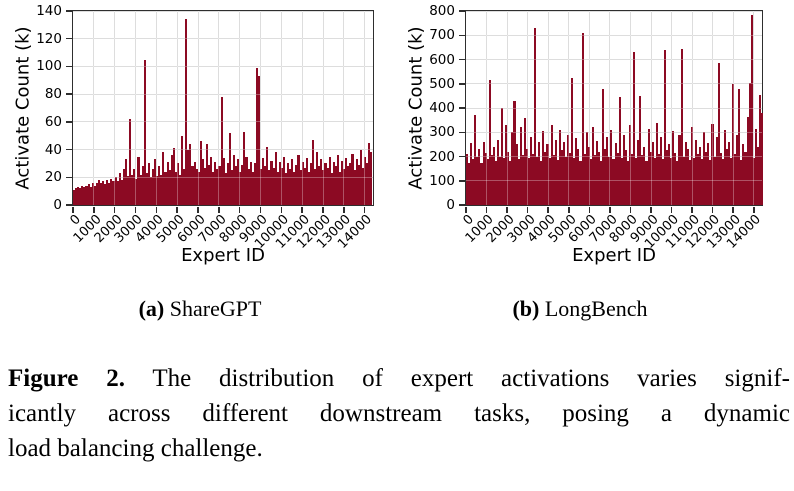  I want to click on y-tick-label: 20, so click(53, 177).